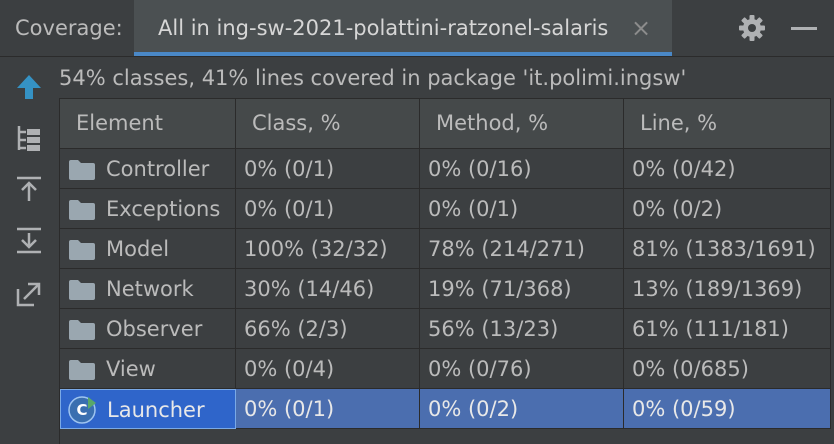 This screenshot has width=834, height=444. Describe the element at coordinates (29, 138) in the screenshot. I see `flatten-packages-icon` at that location.